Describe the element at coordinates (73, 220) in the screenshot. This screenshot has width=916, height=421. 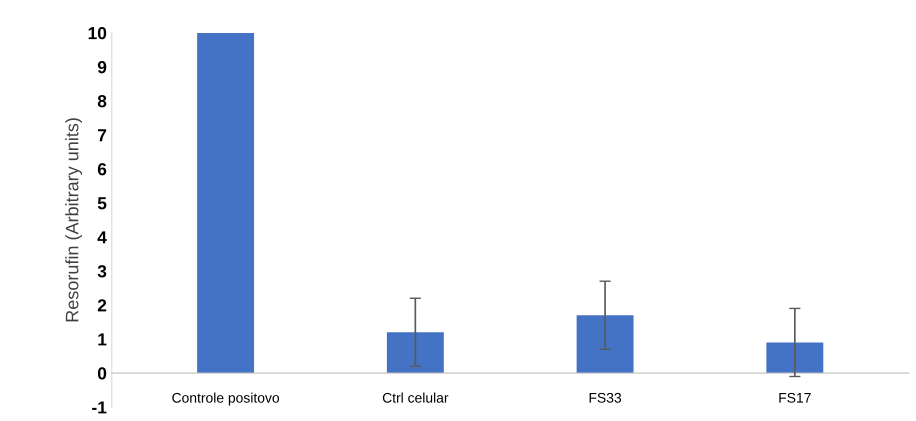
I see `y-axis-title: Resorufin (Arbitrary units)` at that location.